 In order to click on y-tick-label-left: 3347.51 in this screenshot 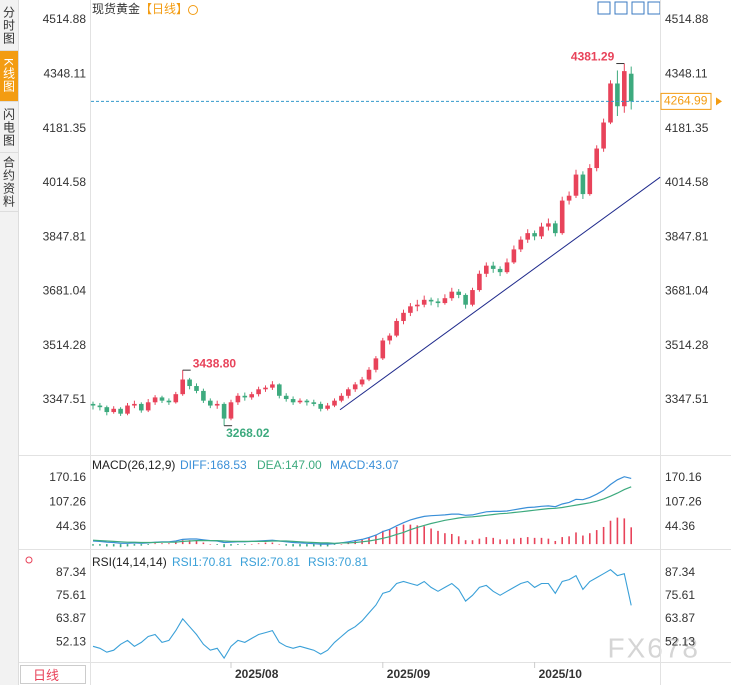, I will do `click(65, 399)`.